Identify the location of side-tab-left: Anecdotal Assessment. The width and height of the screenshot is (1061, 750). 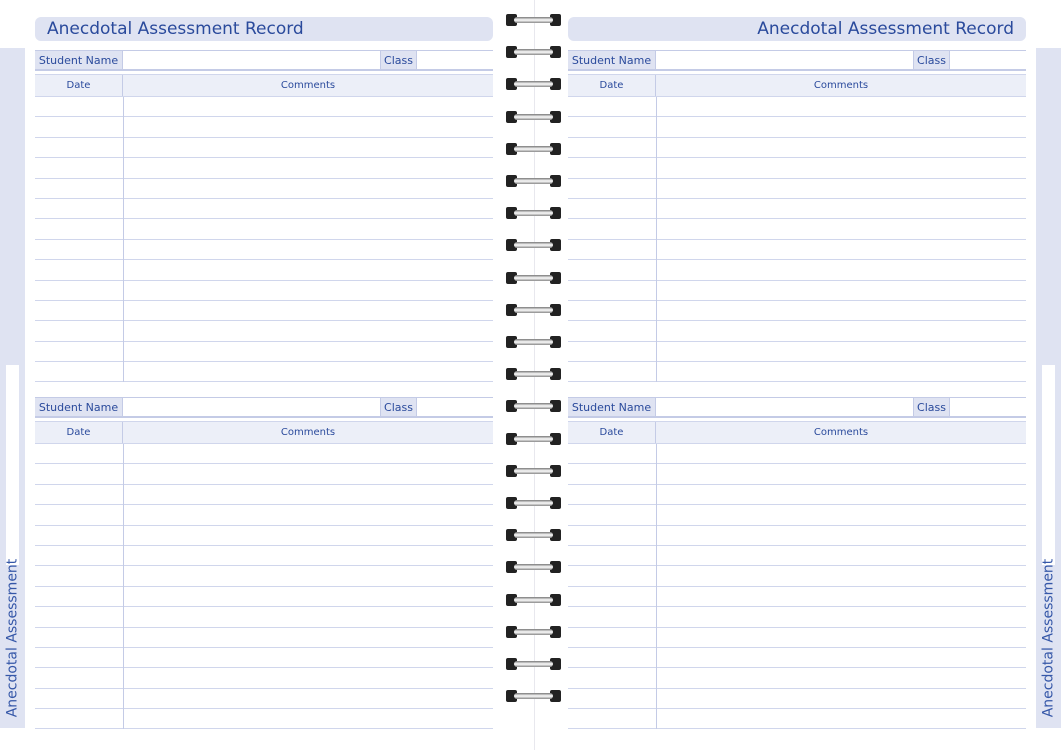
(12, 388).